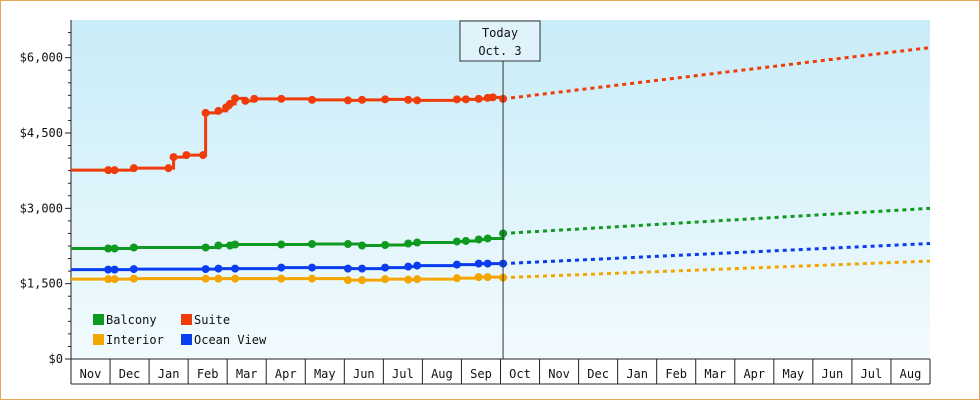 The image size is (980, 400). What do you see at coordinates (131, 320) in the screenshot?
I see `legend-label: Balcony` at bounding box center [131, 320].